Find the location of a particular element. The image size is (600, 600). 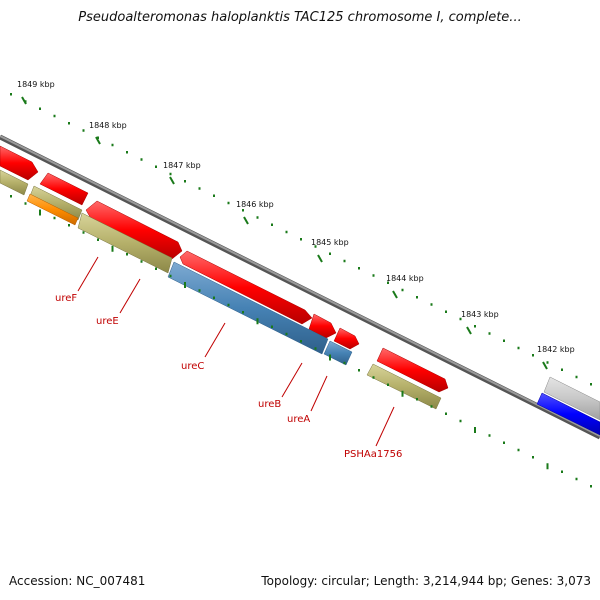

gene-label: PSHAa1756 is located at coordinates (373, 454).